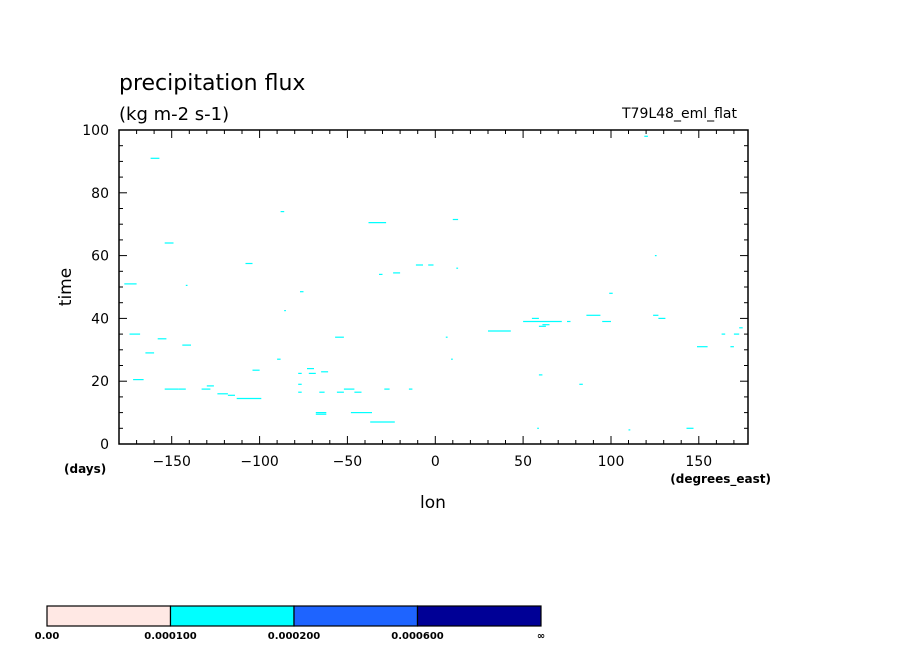  I want to click on y-axis-unit: (days), so click(85, 469).